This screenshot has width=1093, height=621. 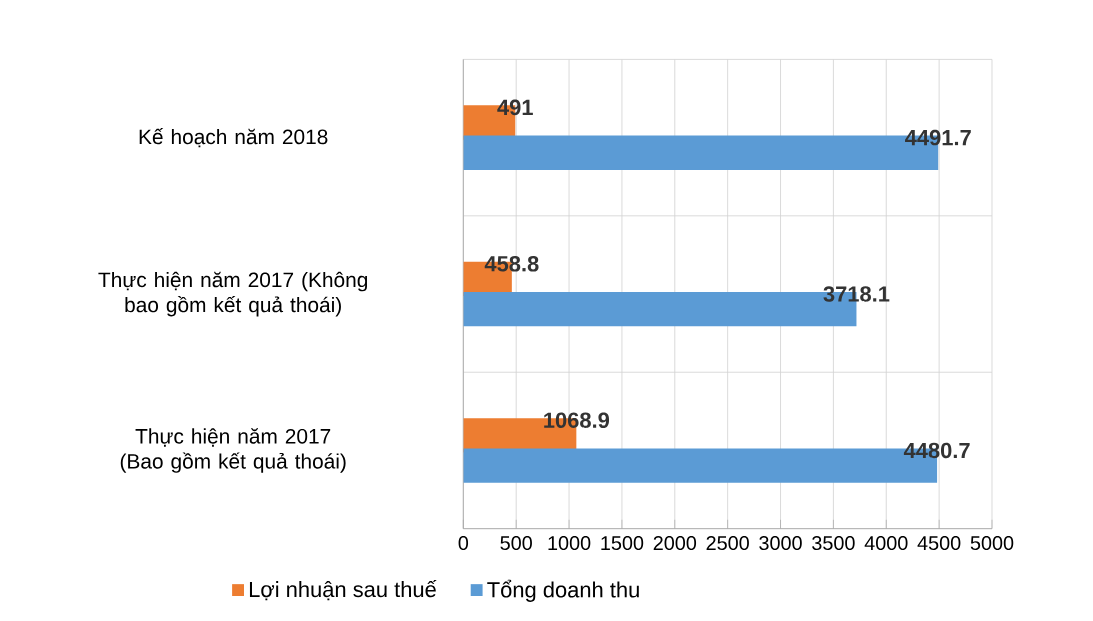 I want to click on x-tick-label: 1500, so click(x=622, y=543).